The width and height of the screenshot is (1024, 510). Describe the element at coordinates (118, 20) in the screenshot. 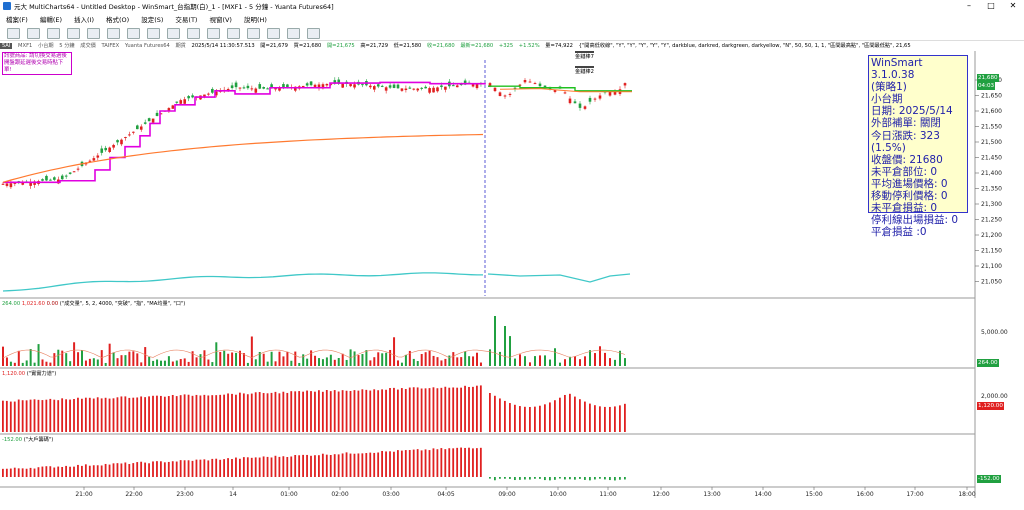

I see `menu-format: 格式(O)` at that location.